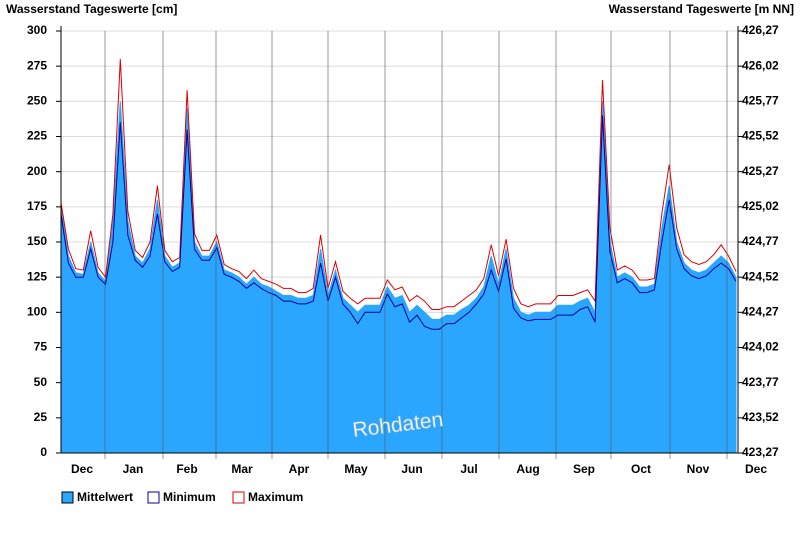 The height and width of the screenshot is (555, 800). What do you see at coordinates (760, 206) in the screenshot?
I see `y2-tick-label: 425,02` at bounding box center [760, 206].